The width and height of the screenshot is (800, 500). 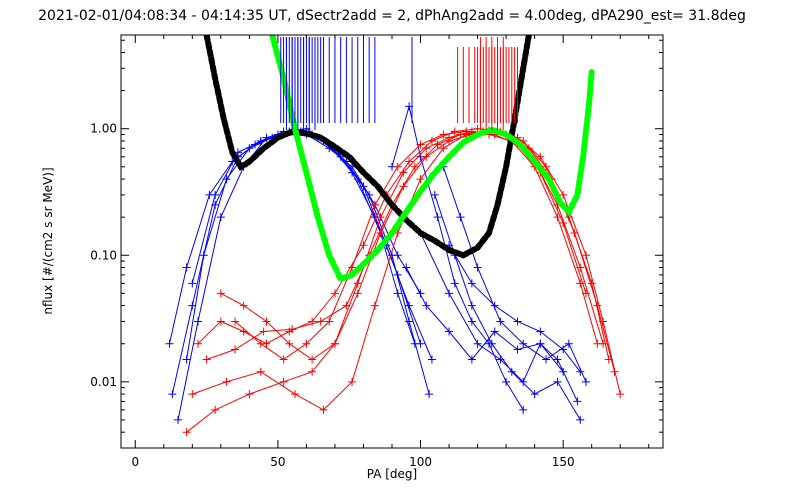 What do you see at coordinates (328, 80) in the screenshot?
I see `blue-sector-marks` at bounding box center [328, 80].